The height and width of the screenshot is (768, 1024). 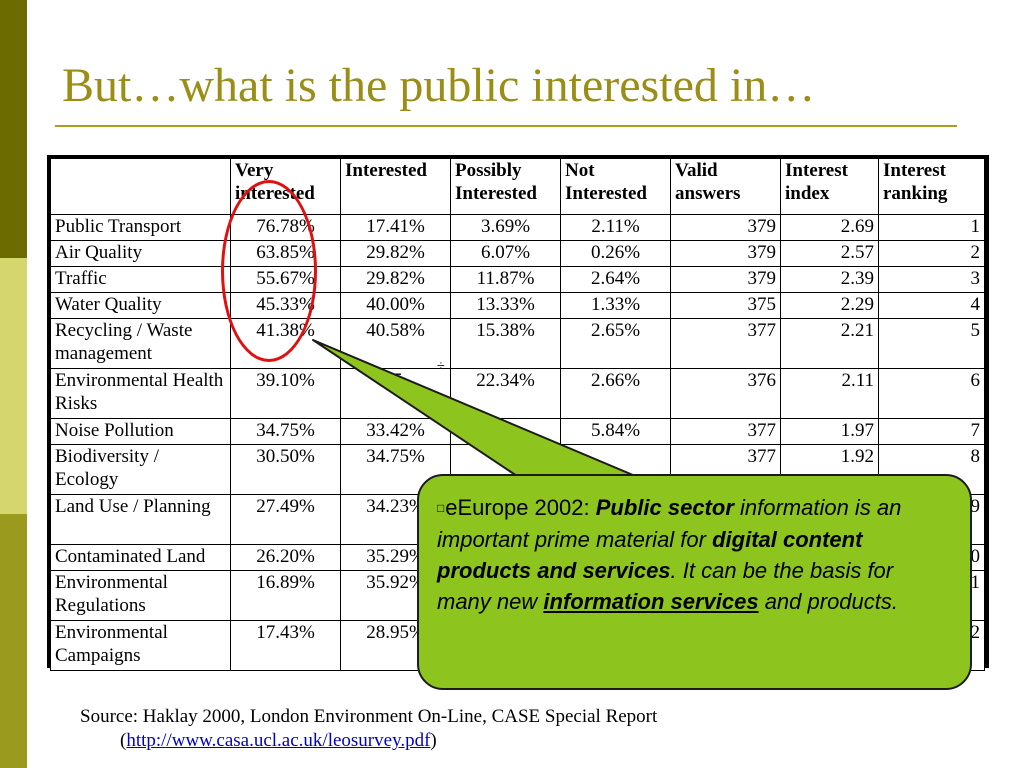 I want to click on row-label: Environmental Campaigns, so click(x=140, y=645).